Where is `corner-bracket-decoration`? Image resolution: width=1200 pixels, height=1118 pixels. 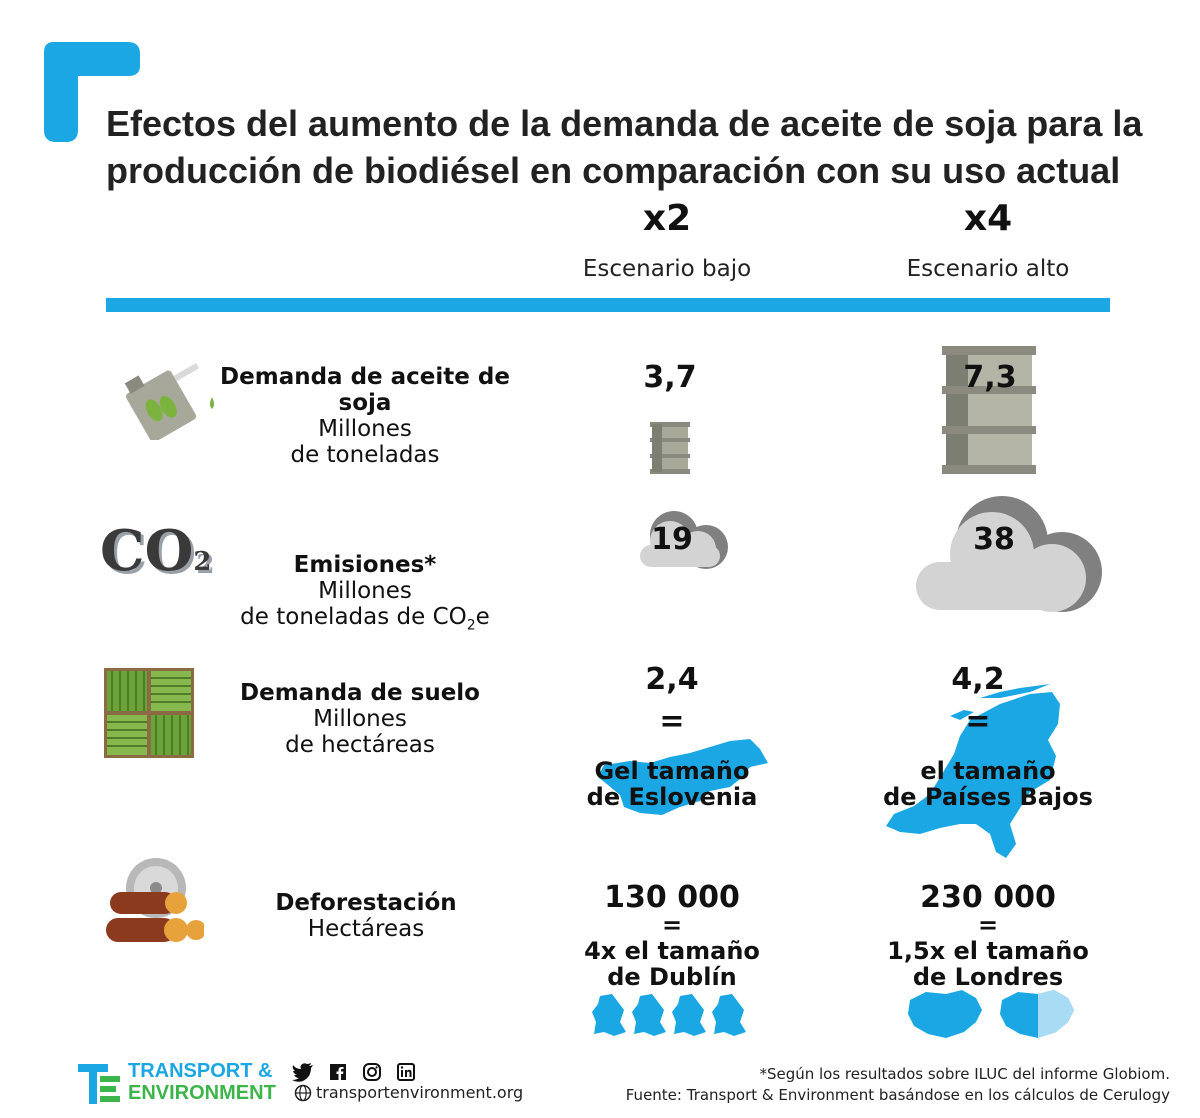 corner-bracket-decoration is located at coordinates (92, 92).